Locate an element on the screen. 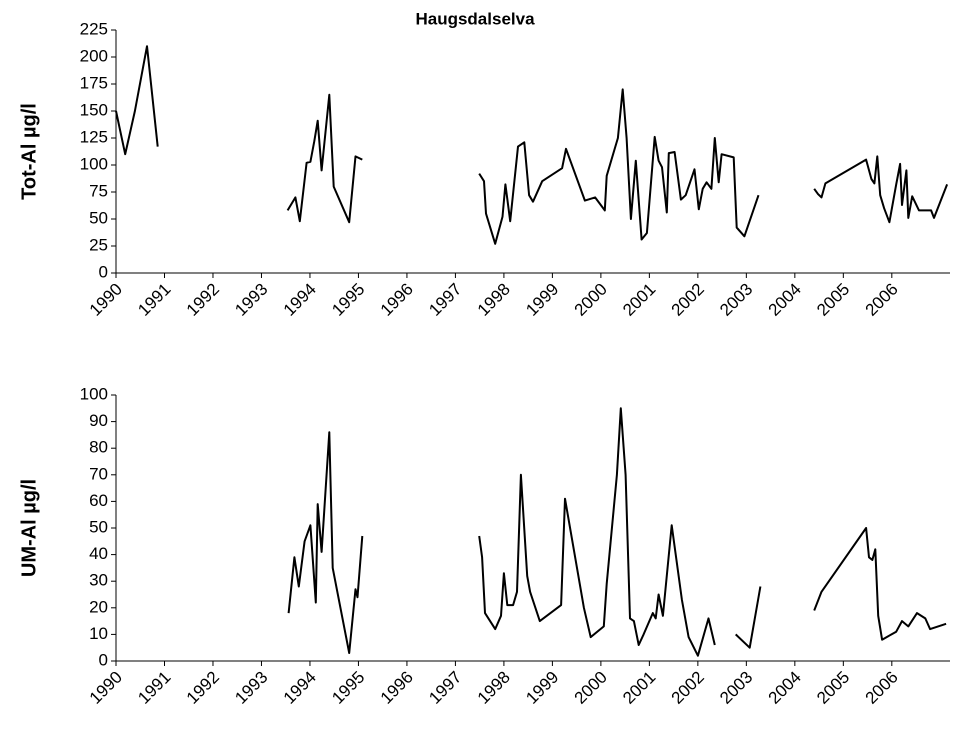  y-axis-title: UM-Al µg/l is located at coordinates (29, 528).